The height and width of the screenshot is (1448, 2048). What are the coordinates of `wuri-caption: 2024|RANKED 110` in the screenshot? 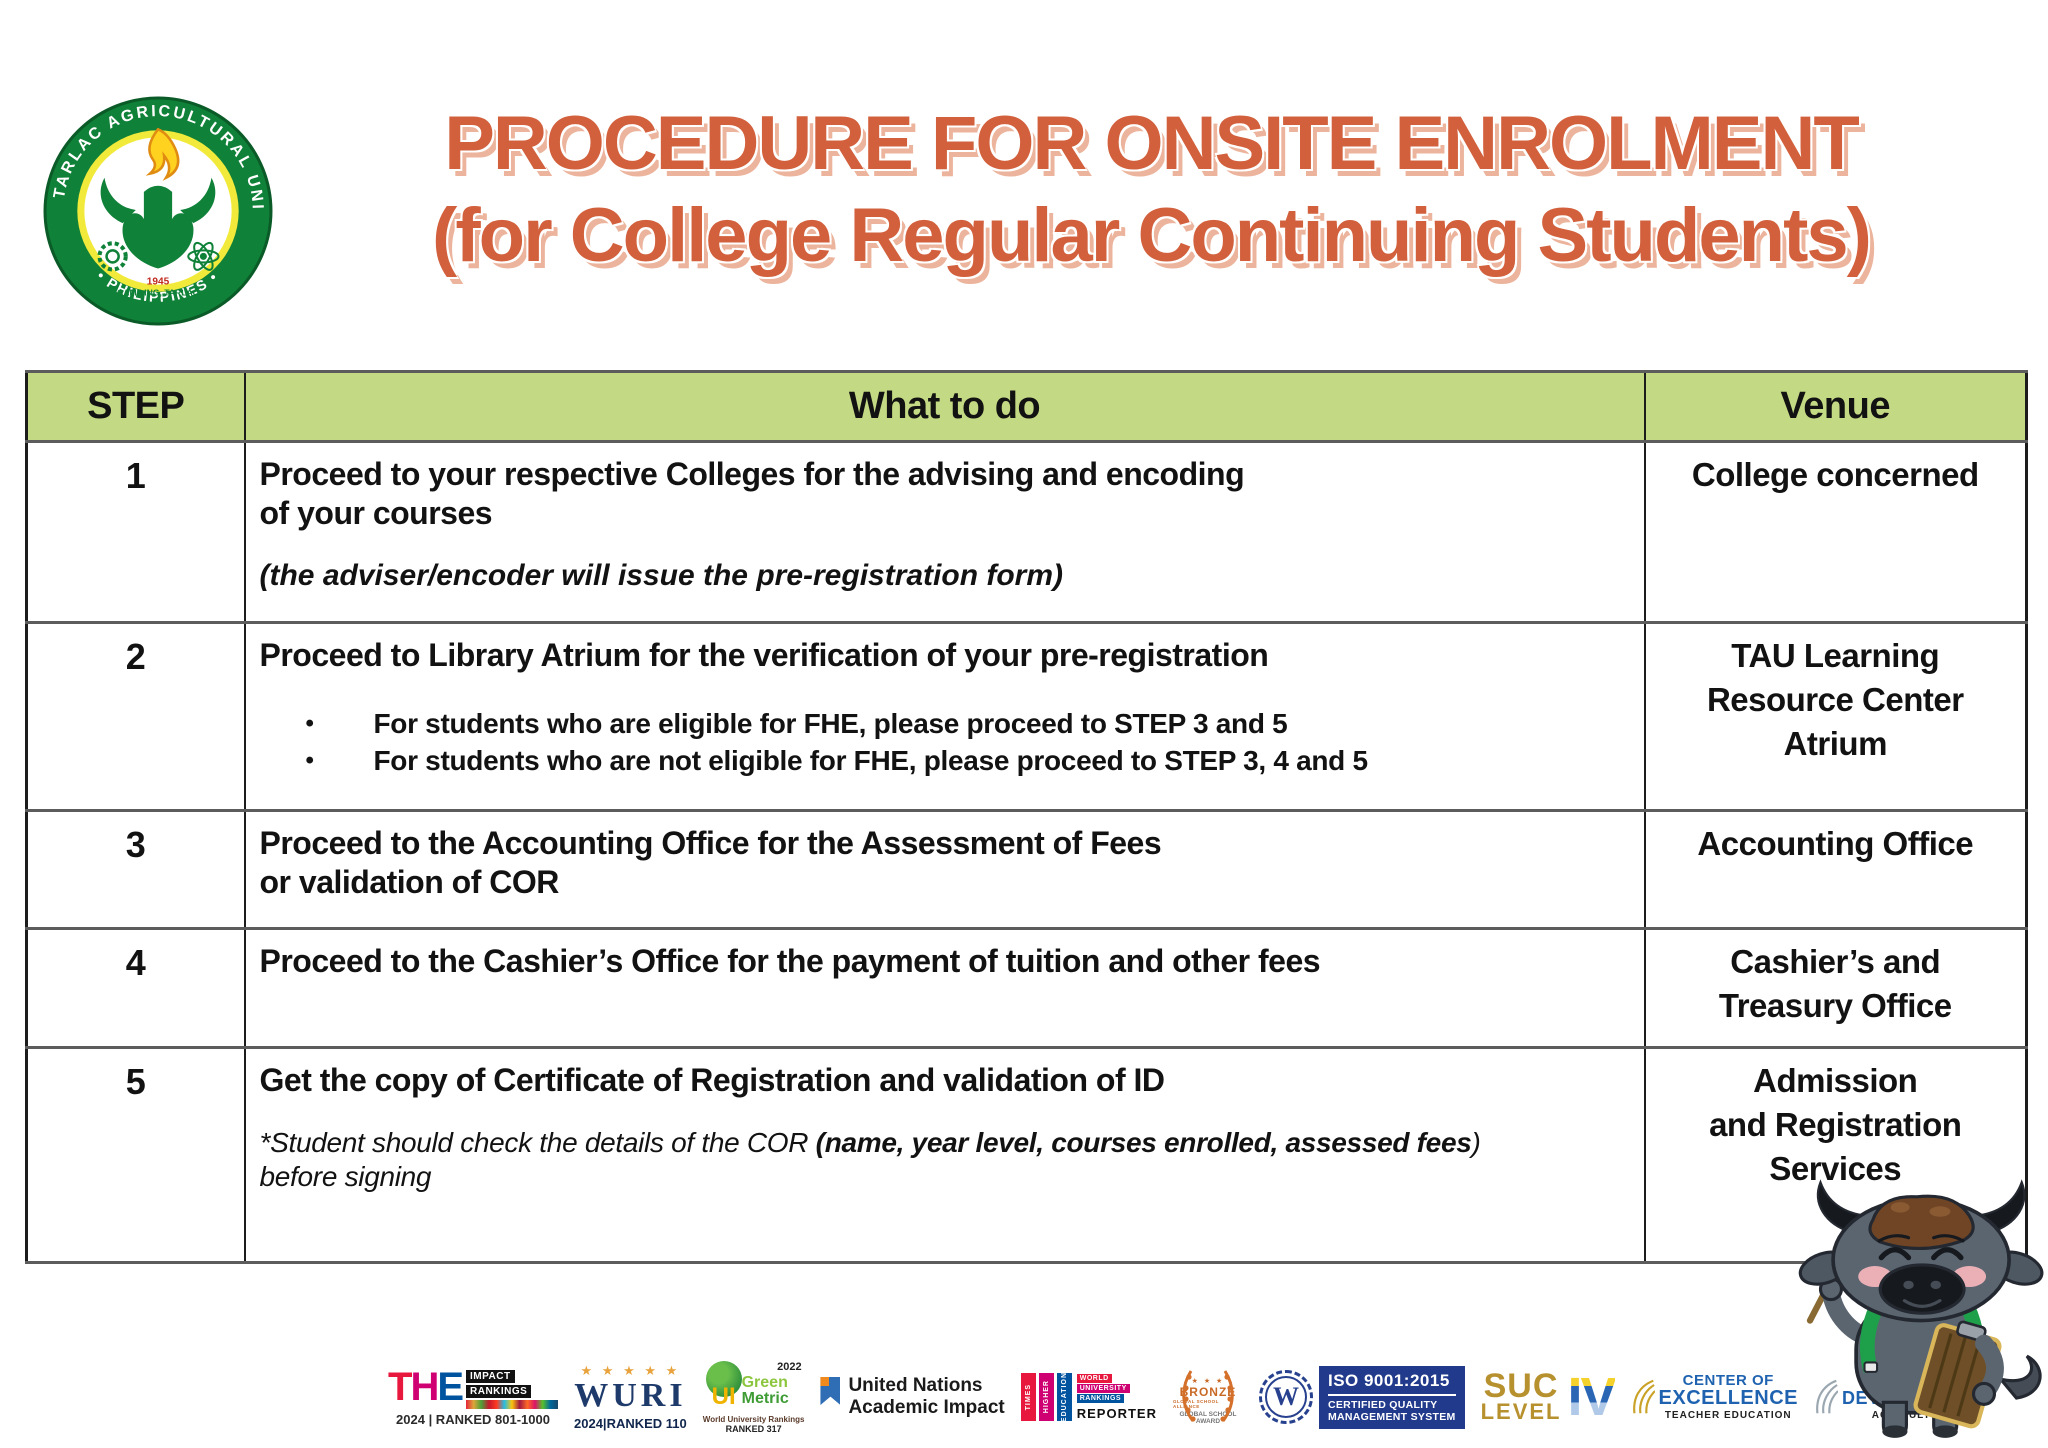 It's located at (630, 1423).